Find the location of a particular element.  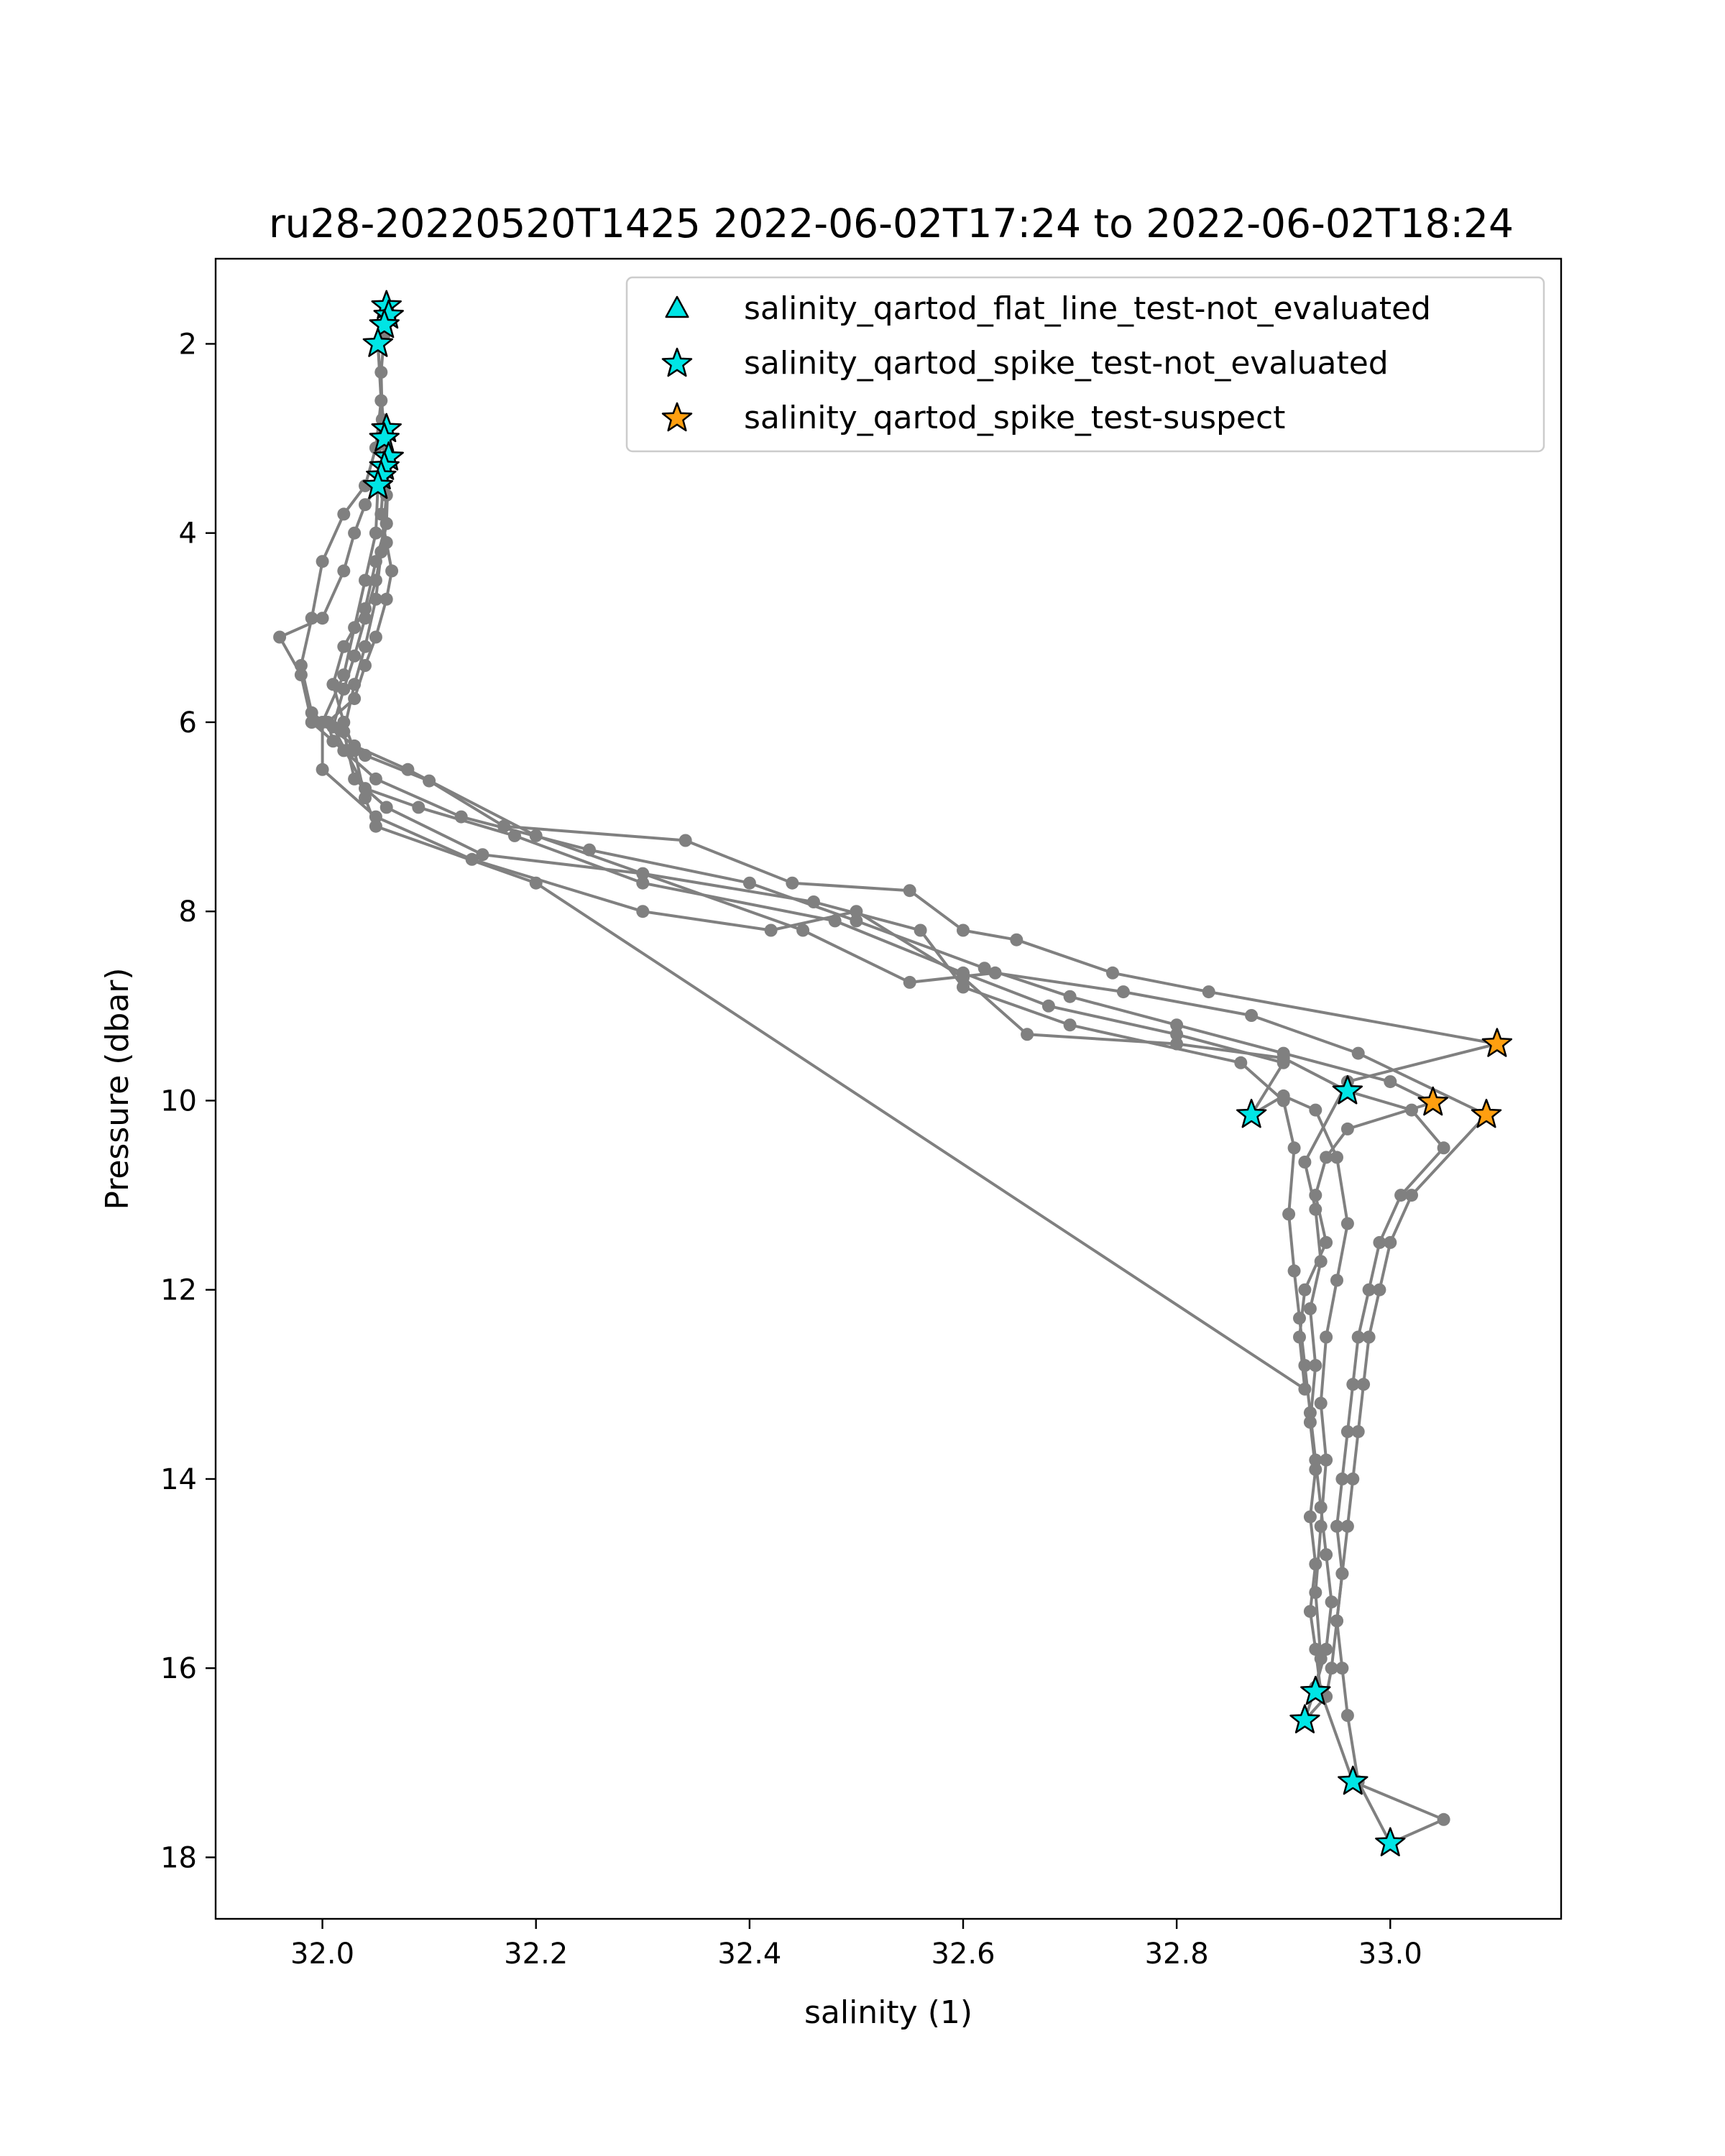

legend-entry-label: salinity_qartod_spike_test-not_evaluated is located at coordinates (1066, 363).